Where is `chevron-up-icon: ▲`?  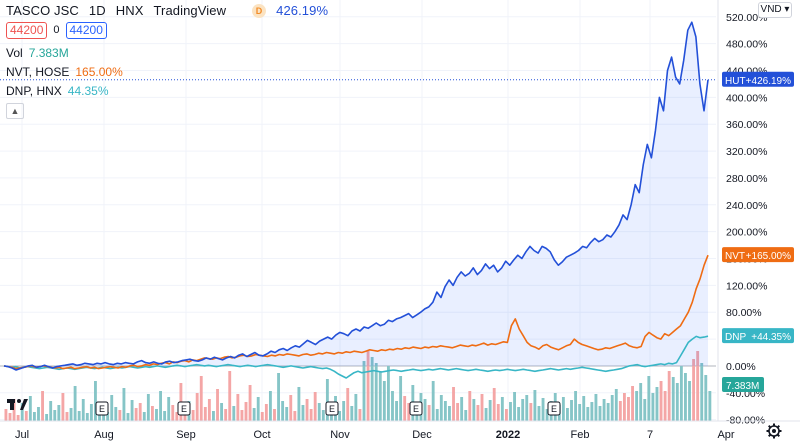
chevron-up-icon: ▲ is located at coordinates (15, 111).